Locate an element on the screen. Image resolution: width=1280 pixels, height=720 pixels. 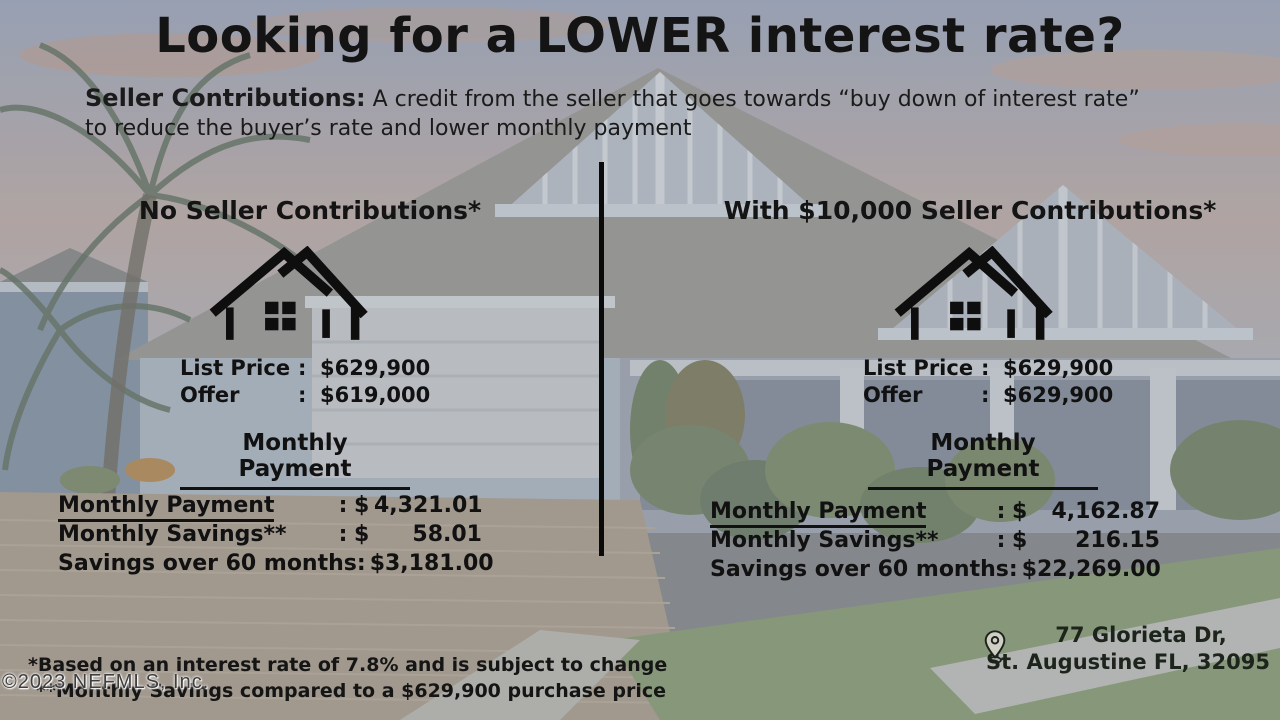
payment-row: Monthly Savings** : $ 216.15 is located at coordinates (935, 540).